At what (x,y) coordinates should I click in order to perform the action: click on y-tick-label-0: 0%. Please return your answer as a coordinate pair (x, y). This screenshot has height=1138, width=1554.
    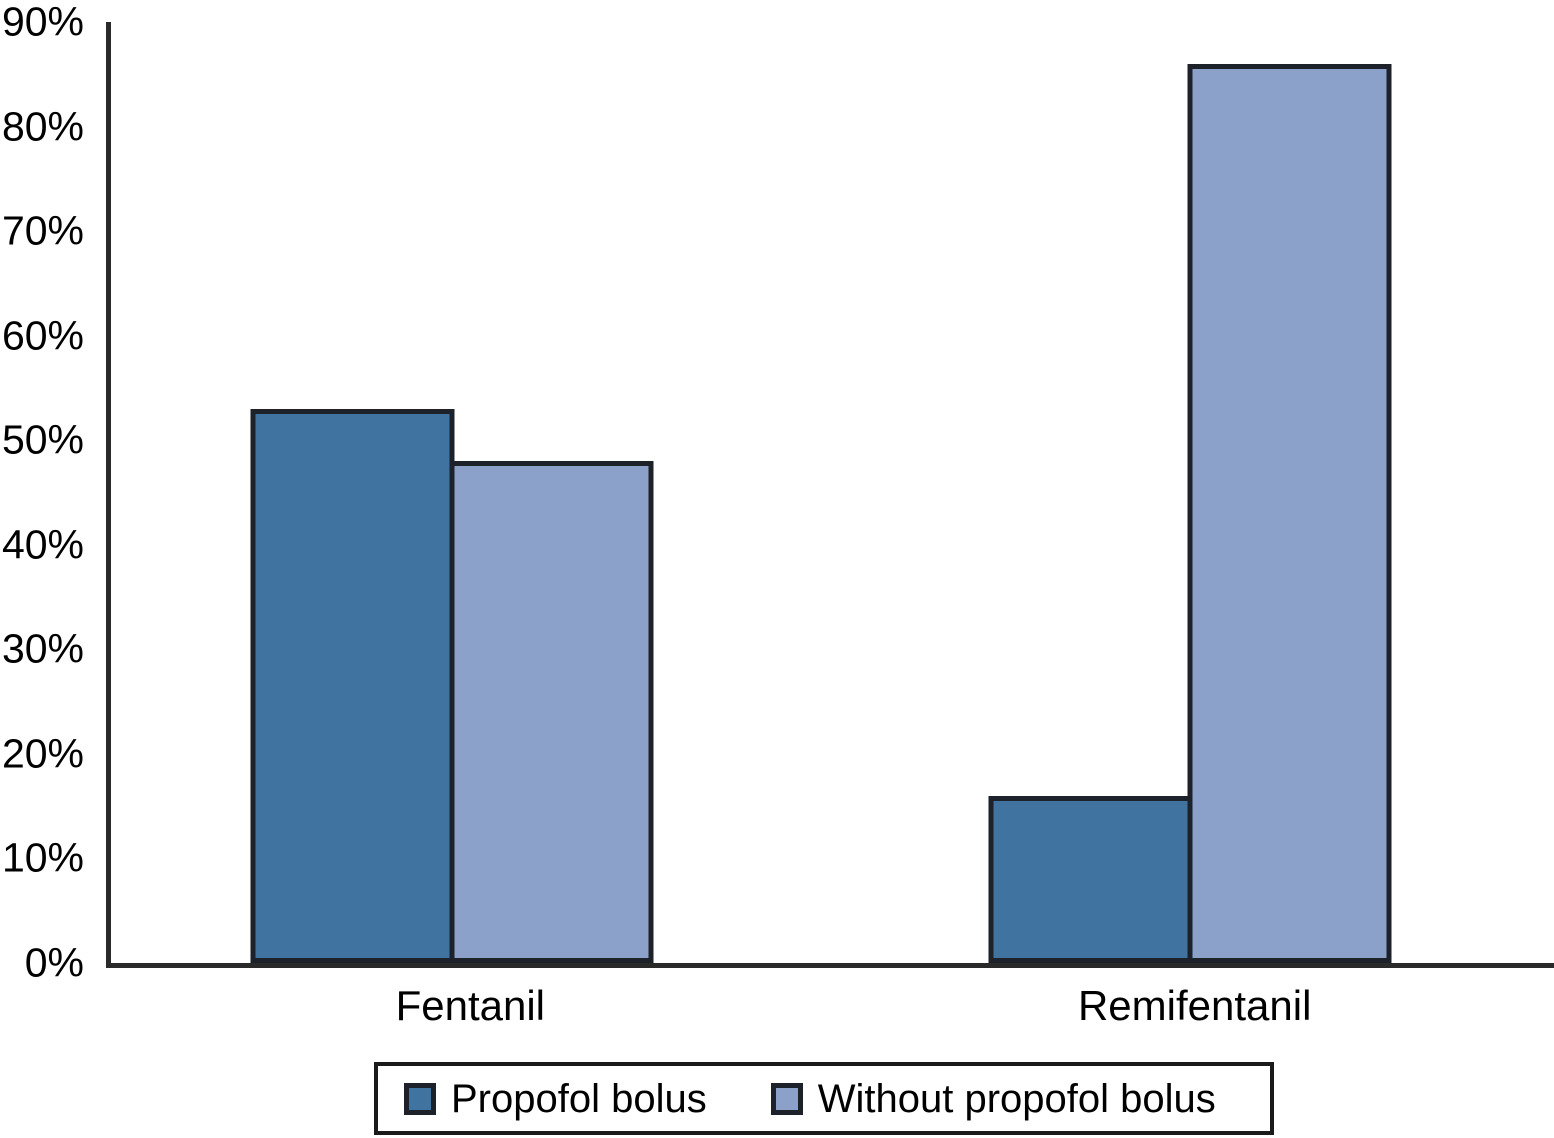
    Looking at the image, I should click on (54, 962).